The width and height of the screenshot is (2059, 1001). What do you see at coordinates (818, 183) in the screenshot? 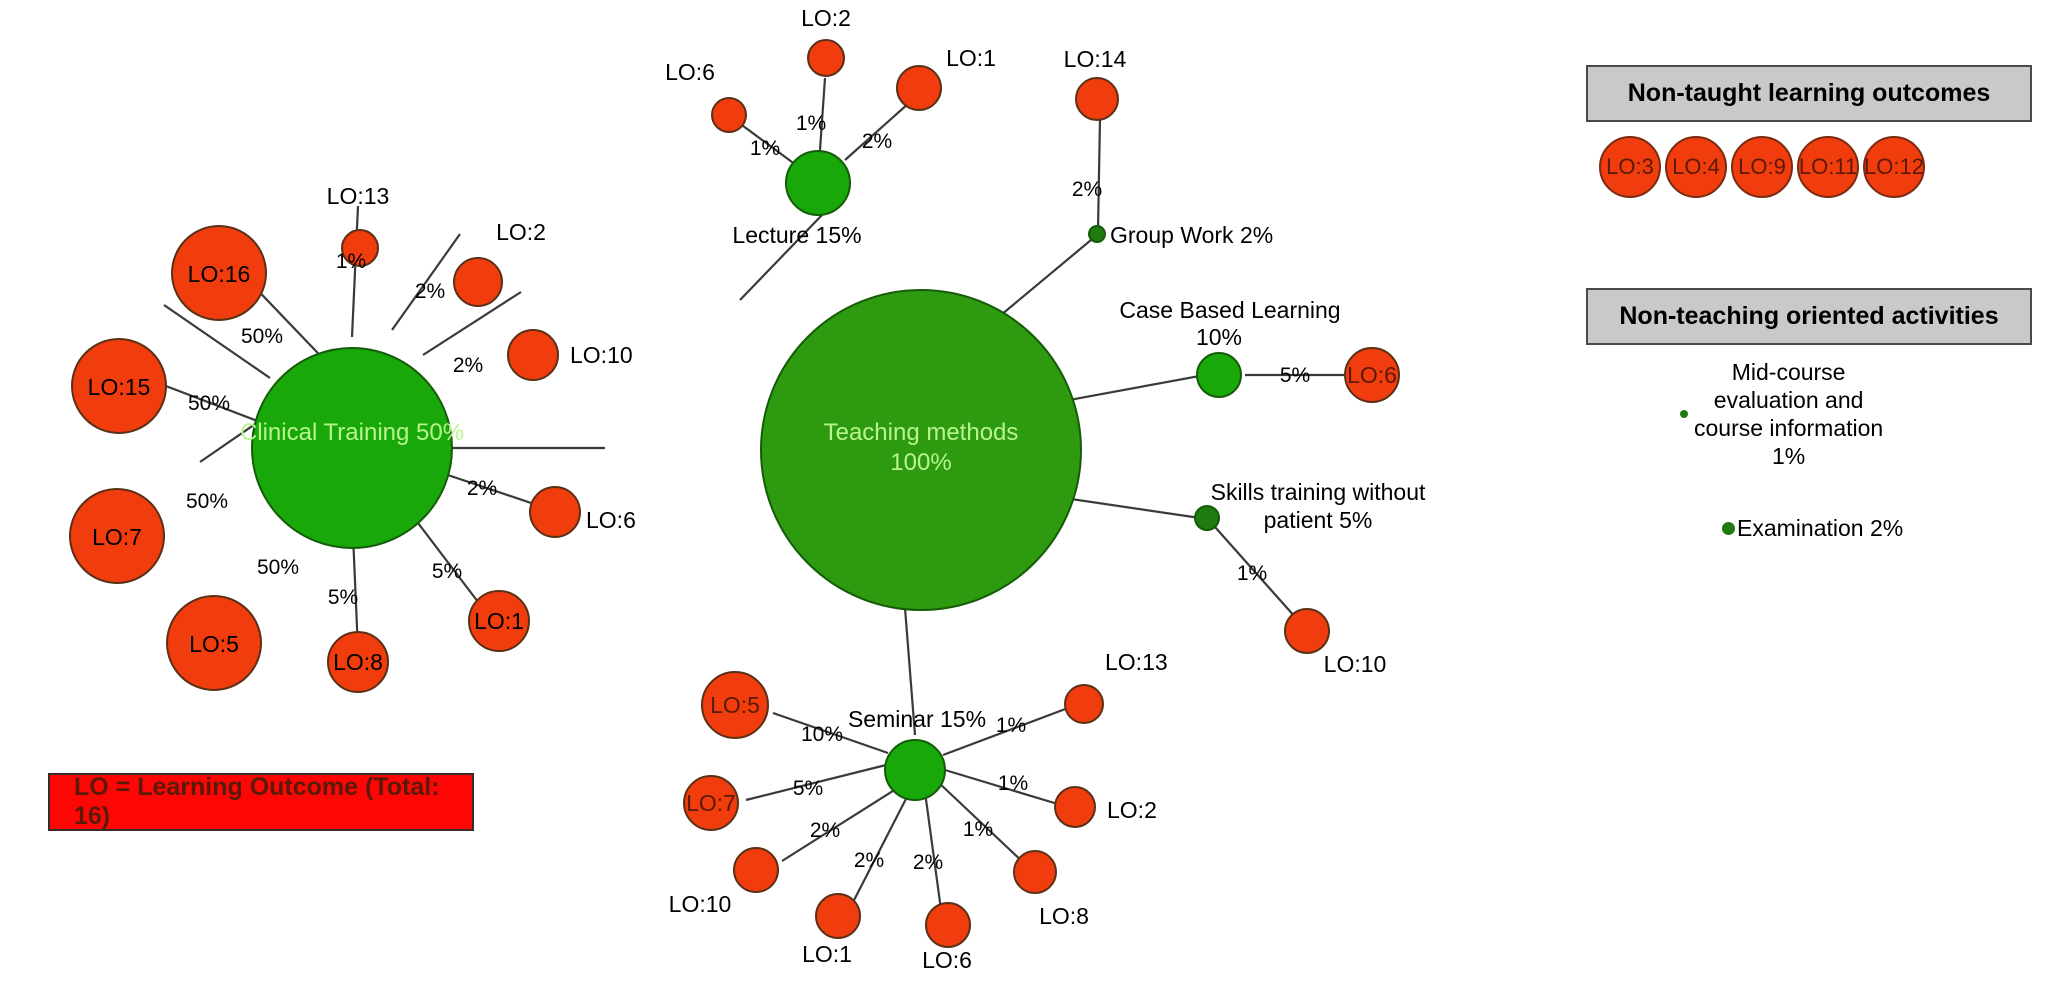
I see `lecture-node` at bounding box center [818, 183].